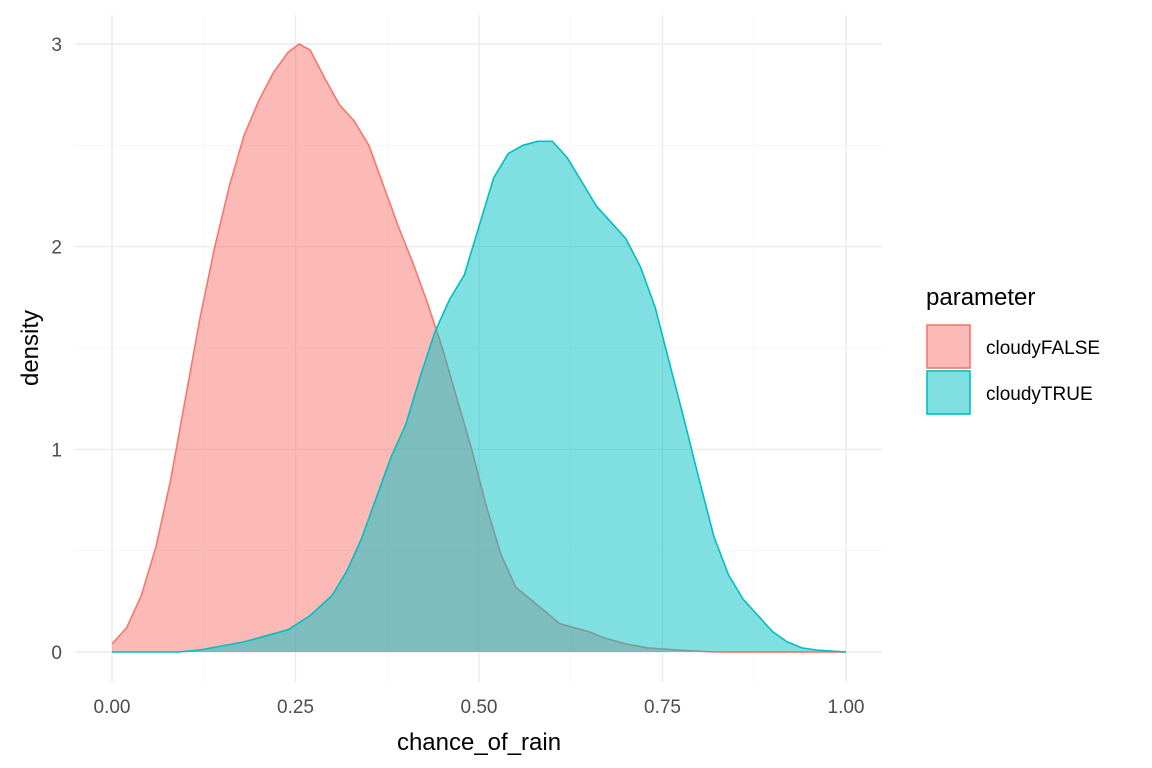 This screenshot has width=1152, height=768. What do you see at coordinates (662, 707) in the screenshot?
I see `x-tick-label: 0.75` at bounding box center [662, 707].